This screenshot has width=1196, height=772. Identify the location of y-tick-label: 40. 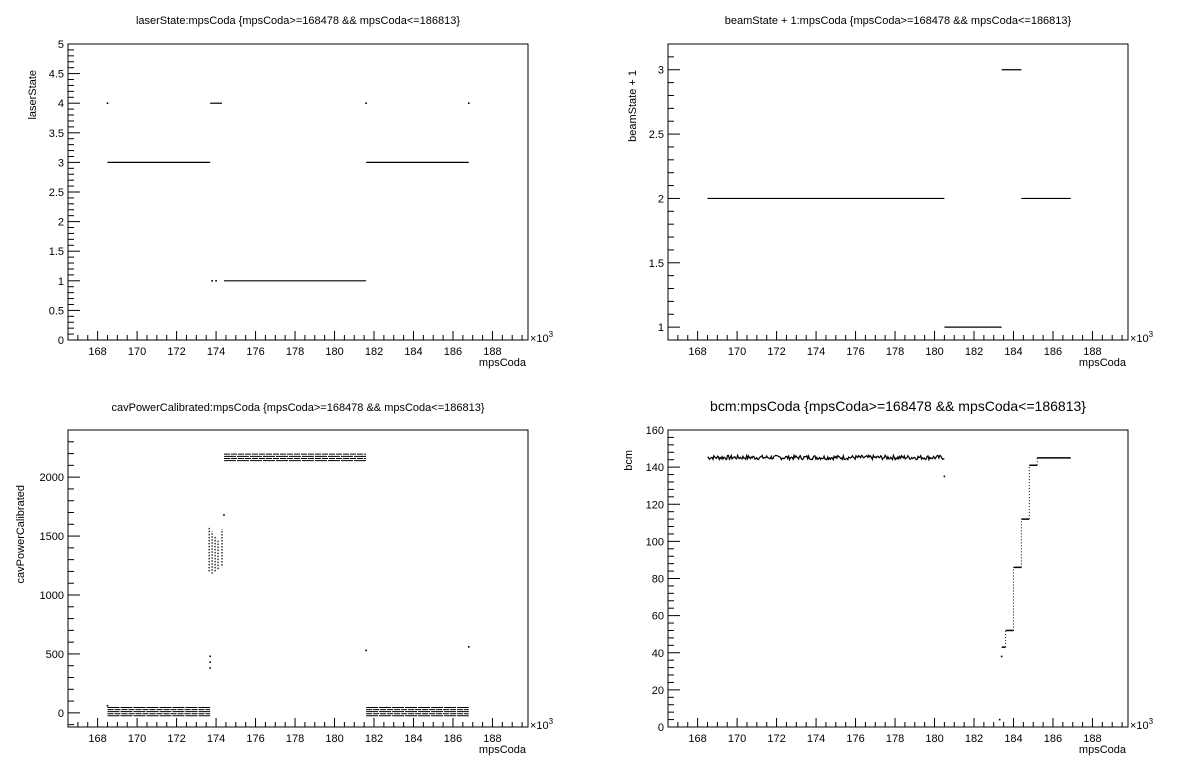
(658, 654).